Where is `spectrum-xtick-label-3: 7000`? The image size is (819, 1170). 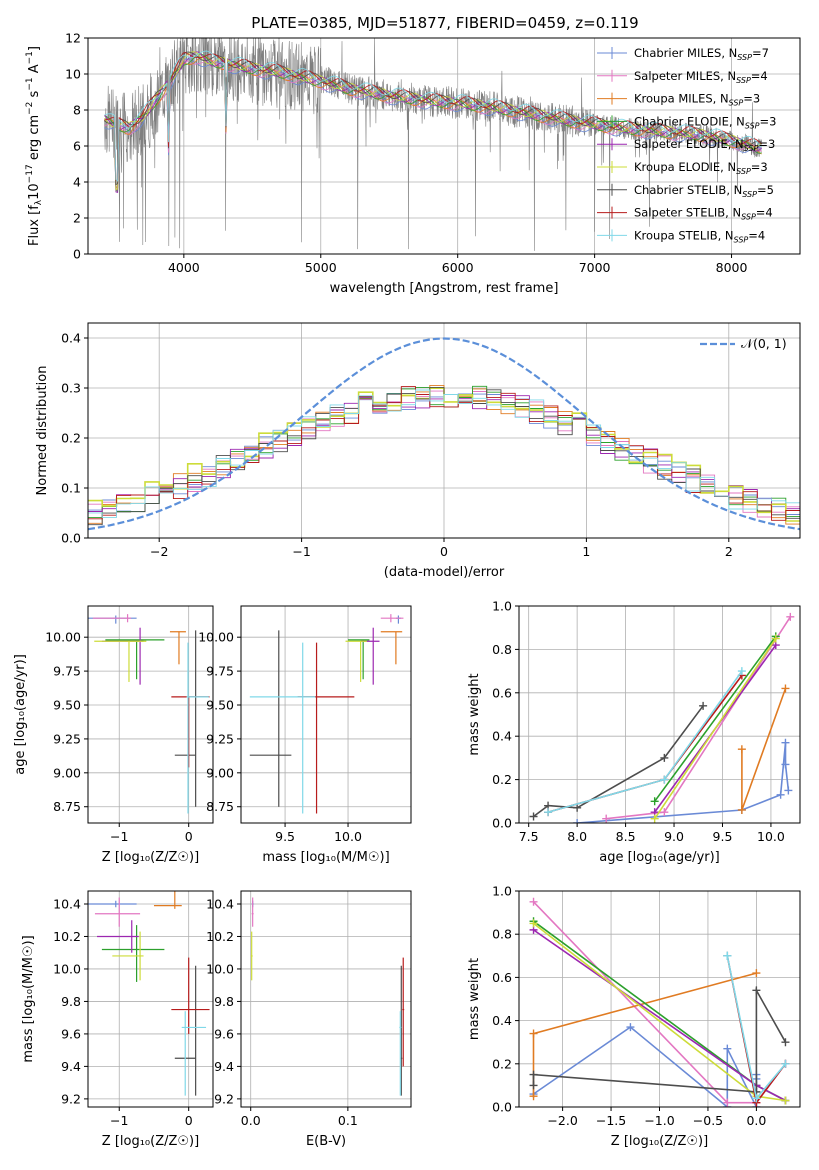 spectrum-xtick-label-3: 7000 is located at coordinates (595, 267).